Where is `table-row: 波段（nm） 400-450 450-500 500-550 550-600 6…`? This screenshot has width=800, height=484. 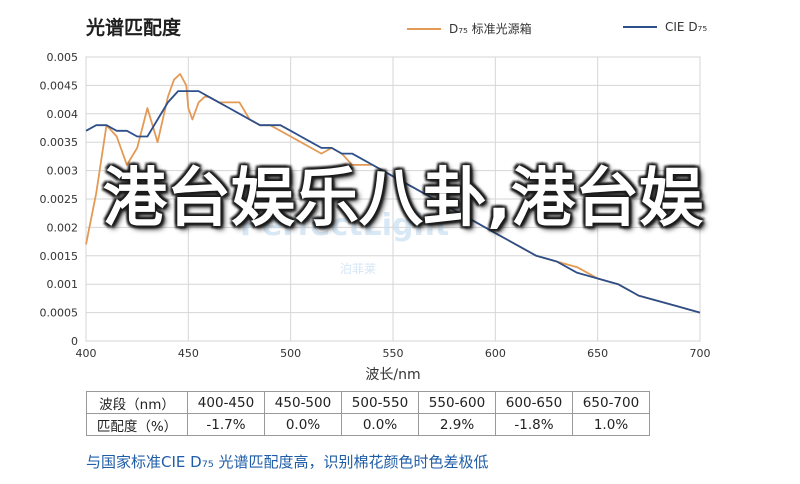
table-row: 波段（nm） 400-450 450-500 500-550 550-600 6… is located at coordinates (368, 402).